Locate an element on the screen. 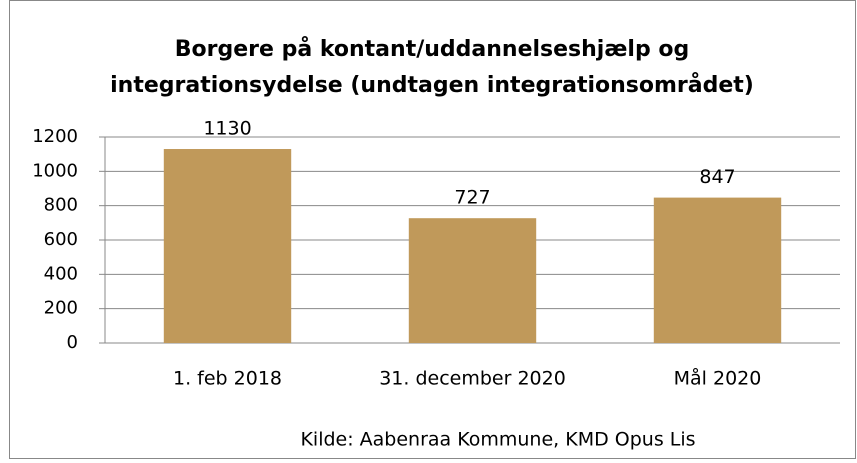 The width and height of the screenshot is (857, 463). x-tick-label: 31. december 2020 is located at coordinates (472, 379).